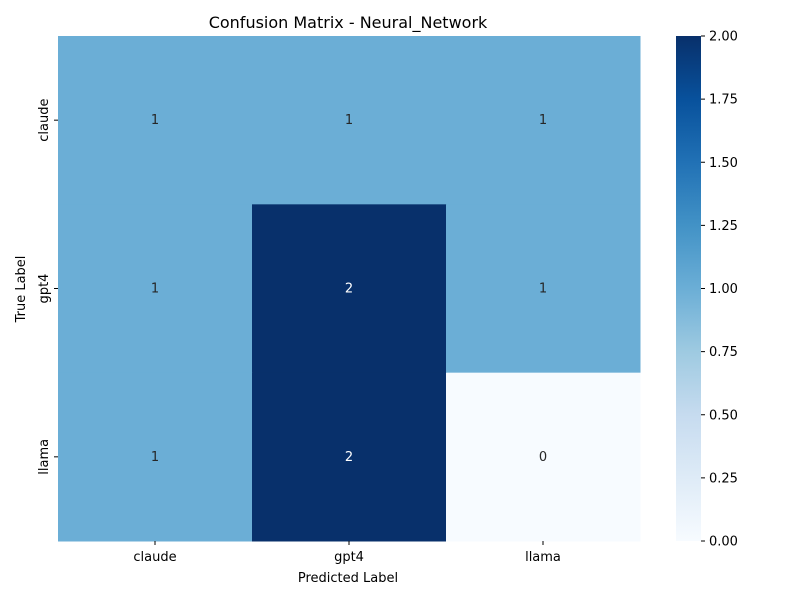  I want to click on colorbar: 0.00 0.25 0.50 0.75 1.00 1.25 1.50 1.75 2.00, so click(707, 290).